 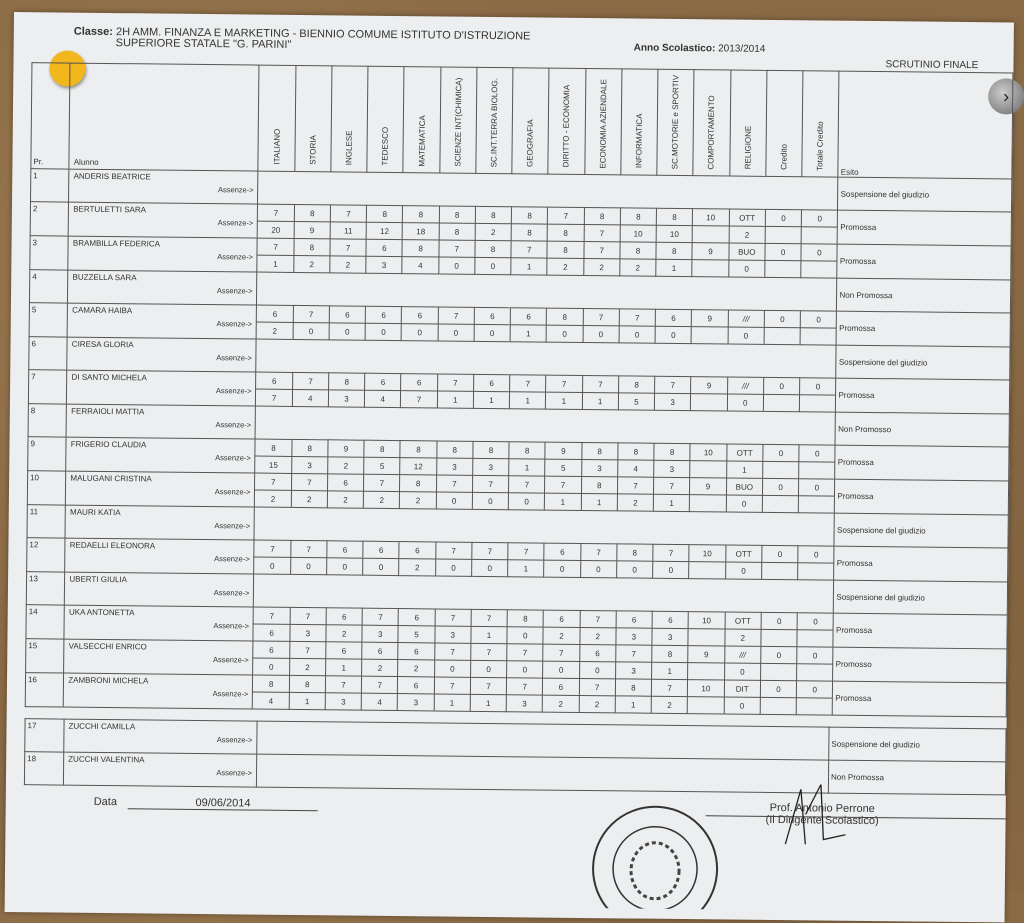 What do you see at coordinates (108, 444) in the screenshot?
I see `student-name: FRIGERIO CLAUDIA` at bounding box center [108, 444].